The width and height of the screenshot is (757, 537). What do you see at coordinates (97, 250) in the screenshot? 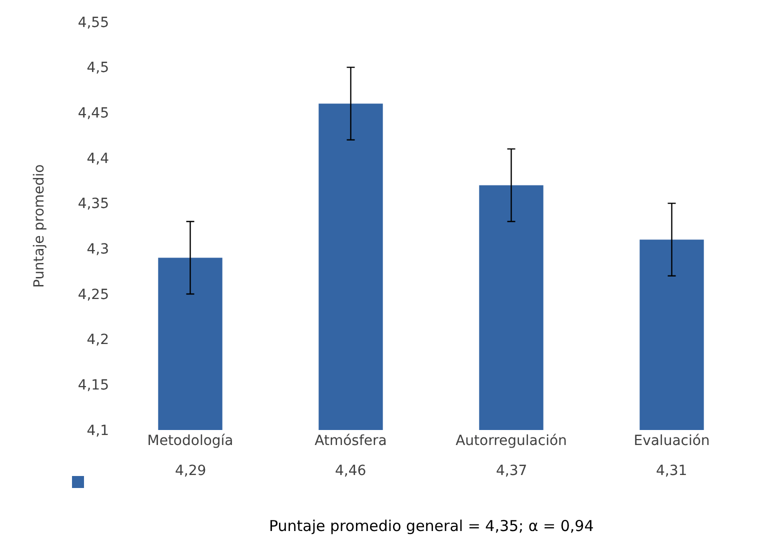
I see `y-tick-label: 4,3` at bounding box center [97, 250].